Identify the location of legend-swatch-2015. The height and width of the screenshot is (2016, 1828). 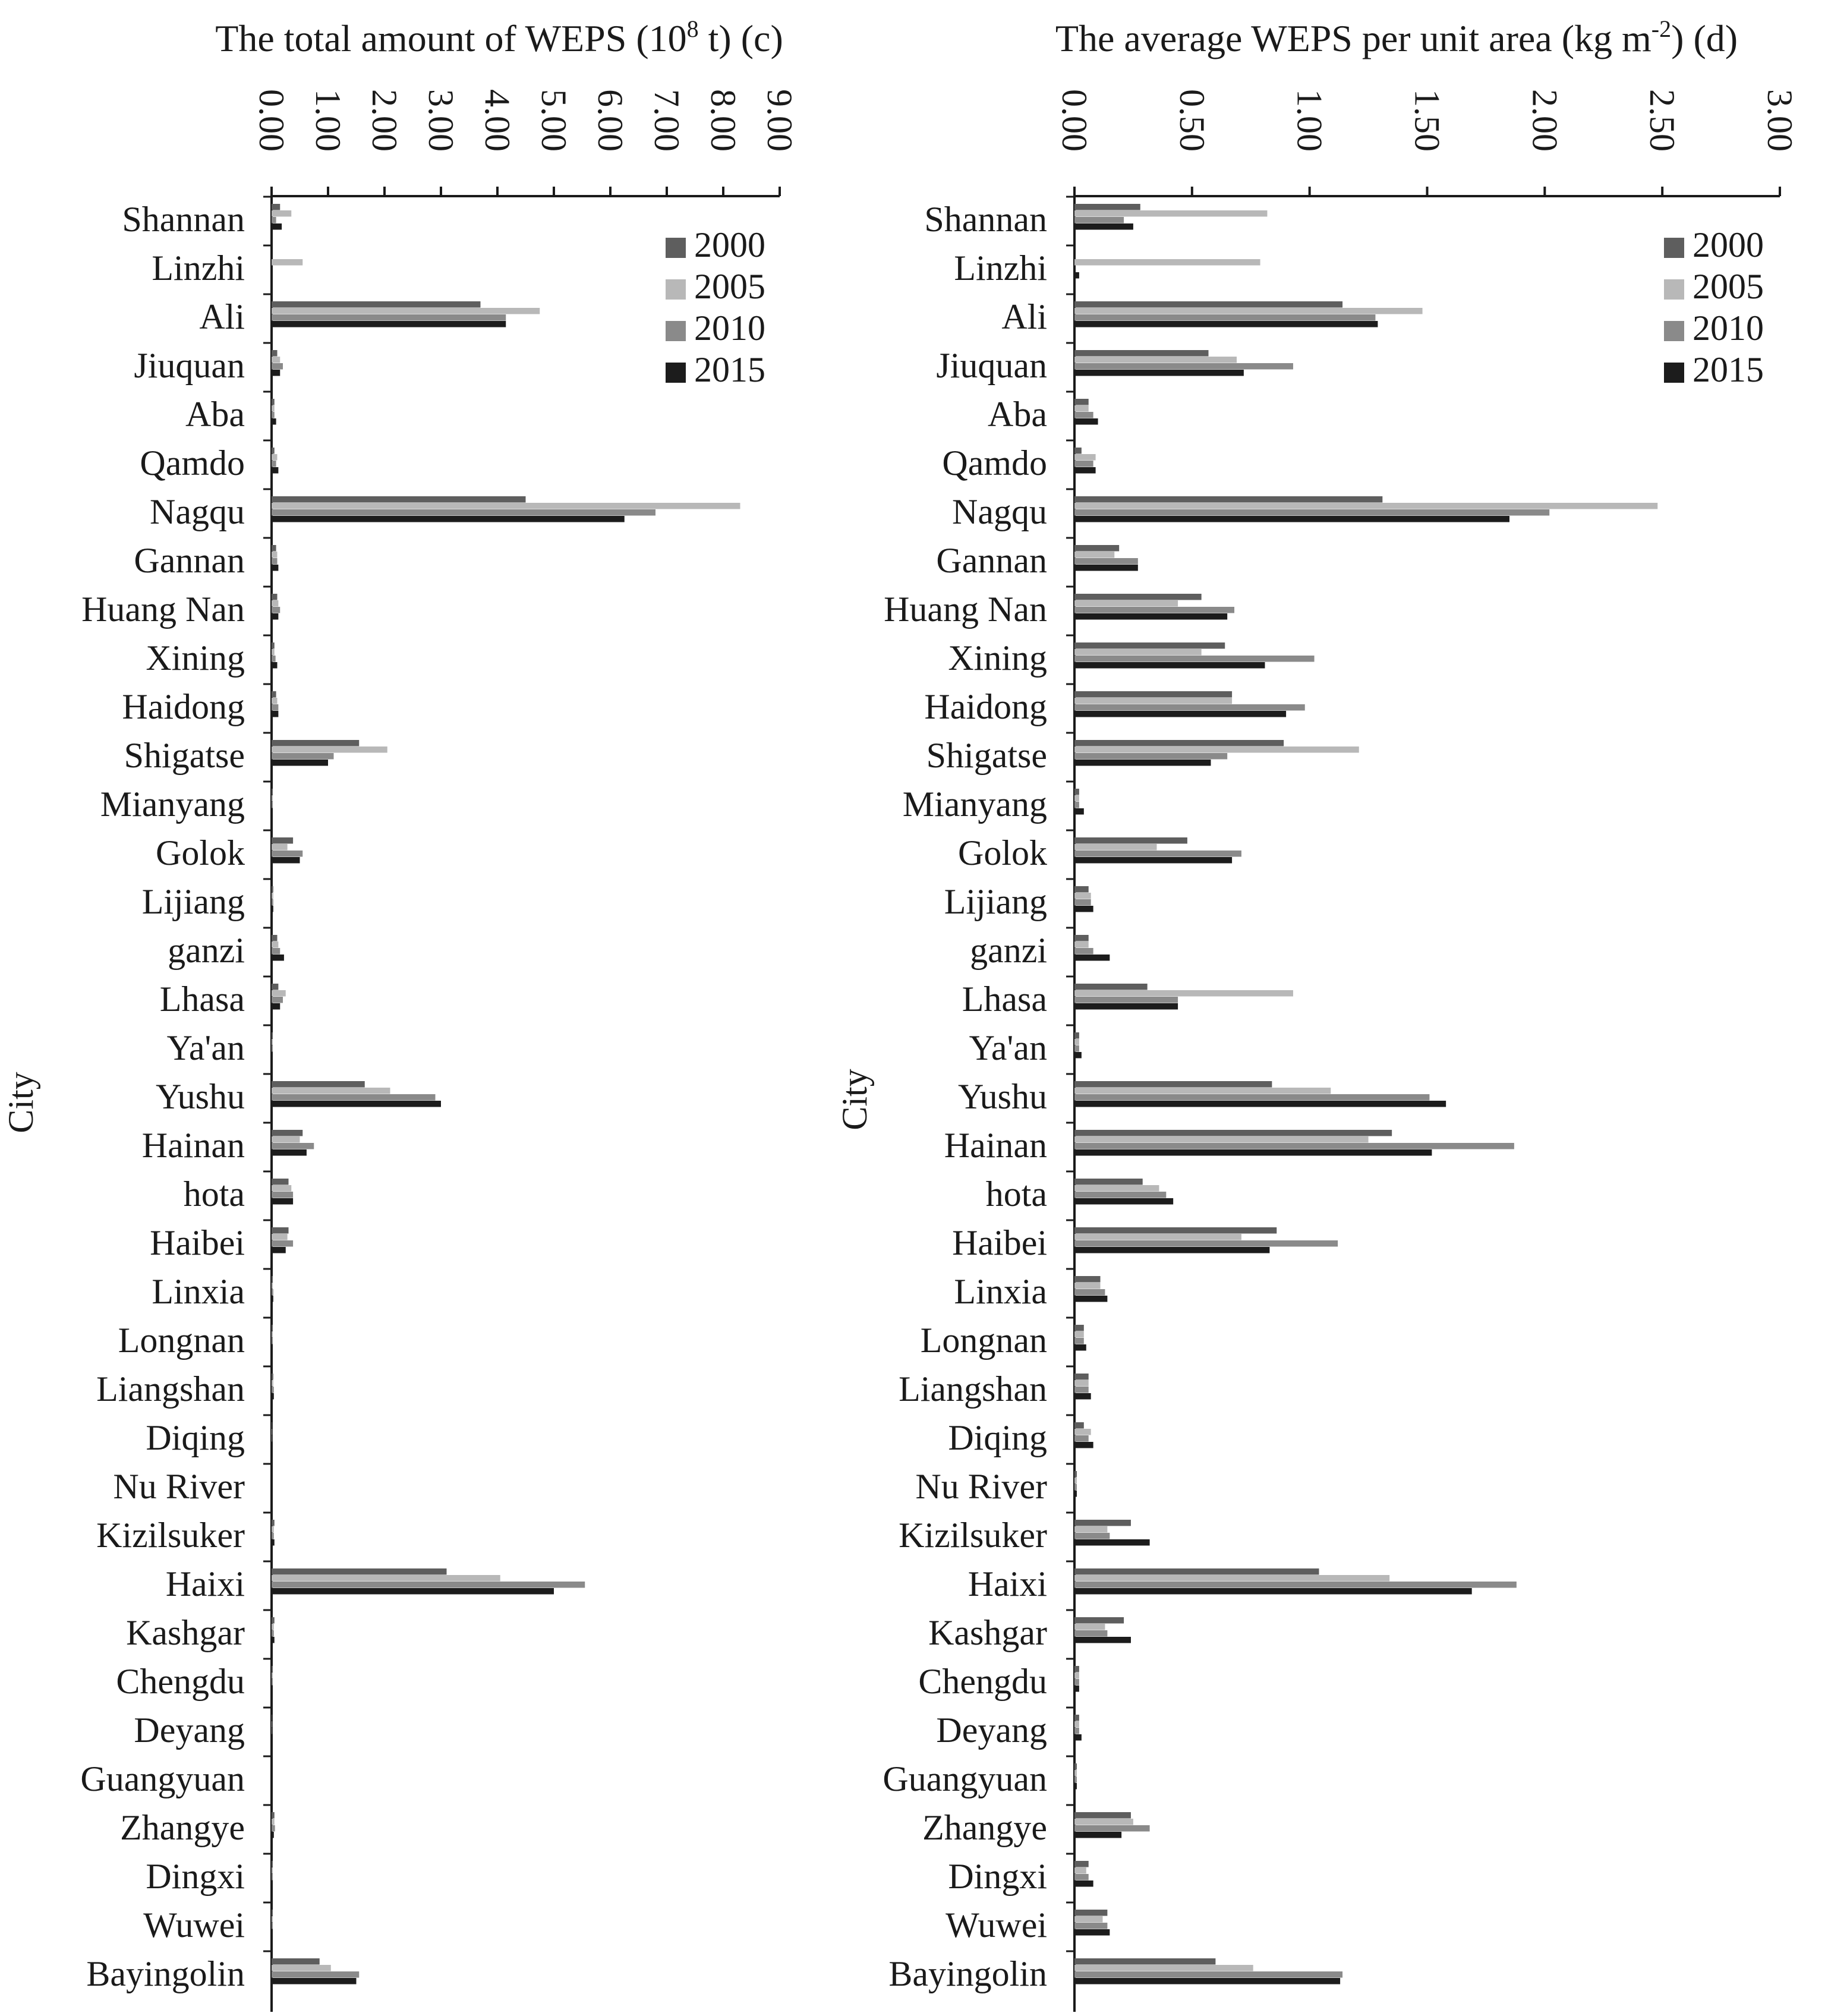
(1674, 373).